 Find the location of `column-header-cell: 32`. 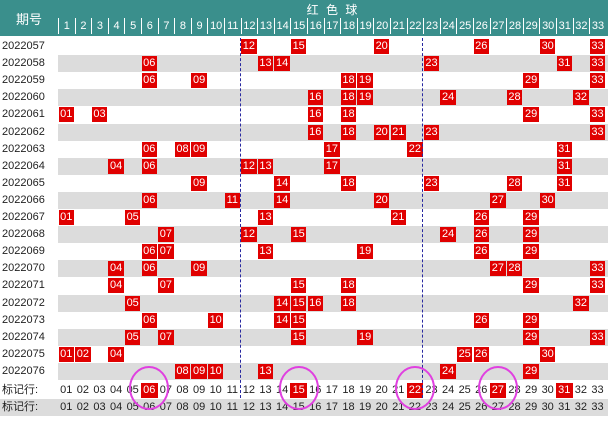

column-header-cell: 32 is located at coordinates (581, 26).